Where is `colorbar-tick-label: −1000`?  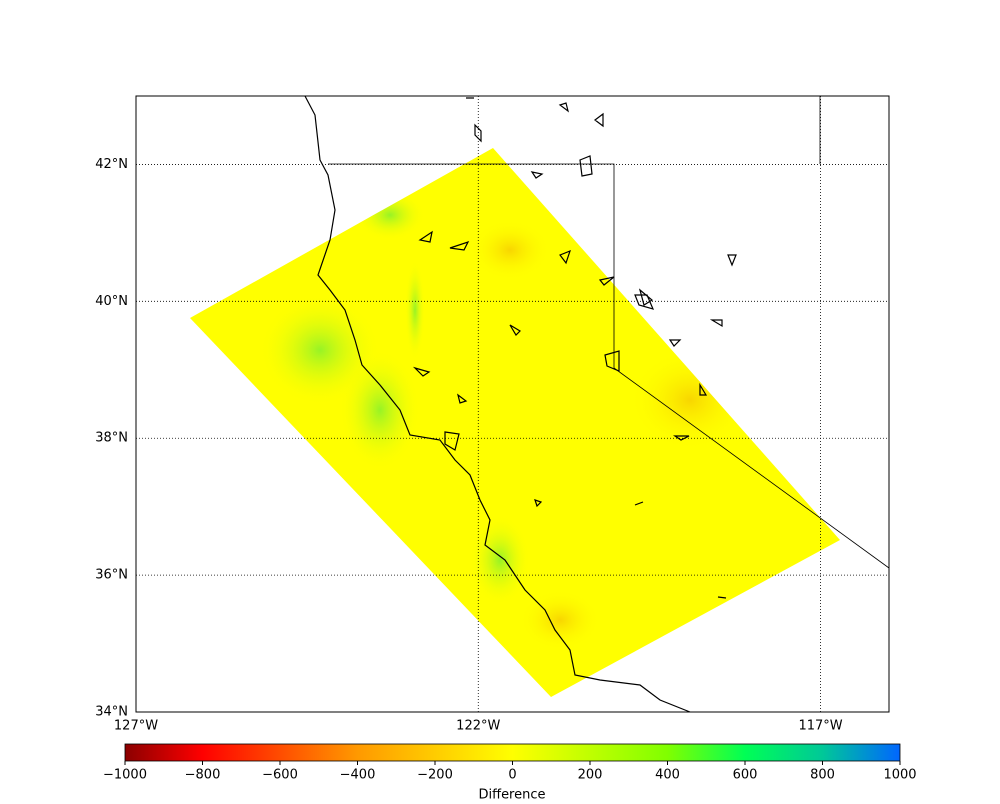
colorbar-tick-label: −1000 is located at coordinates (125, 775).